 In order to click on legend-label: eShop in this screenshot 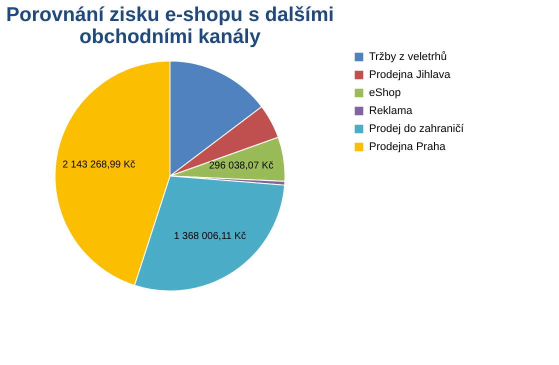, I will do `click(385, 93)`.